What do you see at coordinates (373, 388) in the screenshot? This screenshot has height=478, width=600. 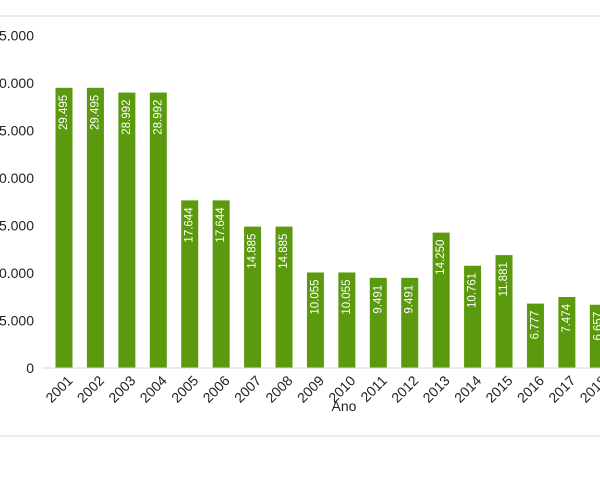 I see `x-tick-label: 2011` at bounding box center [373, 388].